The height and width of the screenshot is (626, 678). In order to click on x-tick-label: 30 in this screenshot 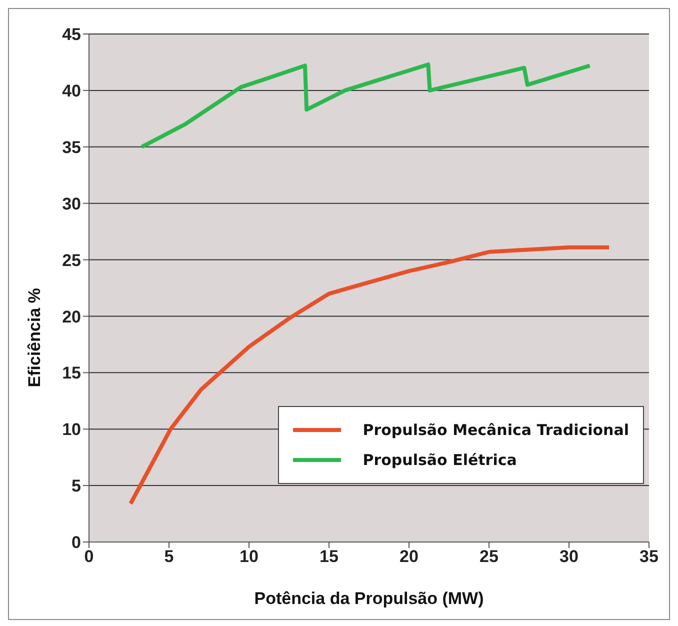, I will do `click(569, 556)`.